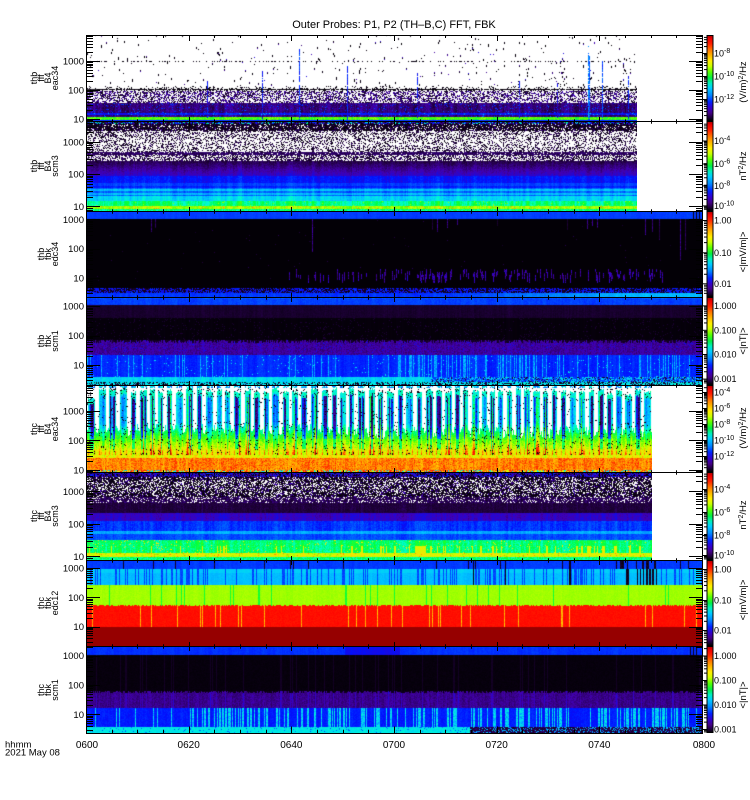 The height and width of the screenshot is (800, 750). Describe the element at coordinates (704, 745) in the screenshot. I see `svg-text: 0800` at that location.